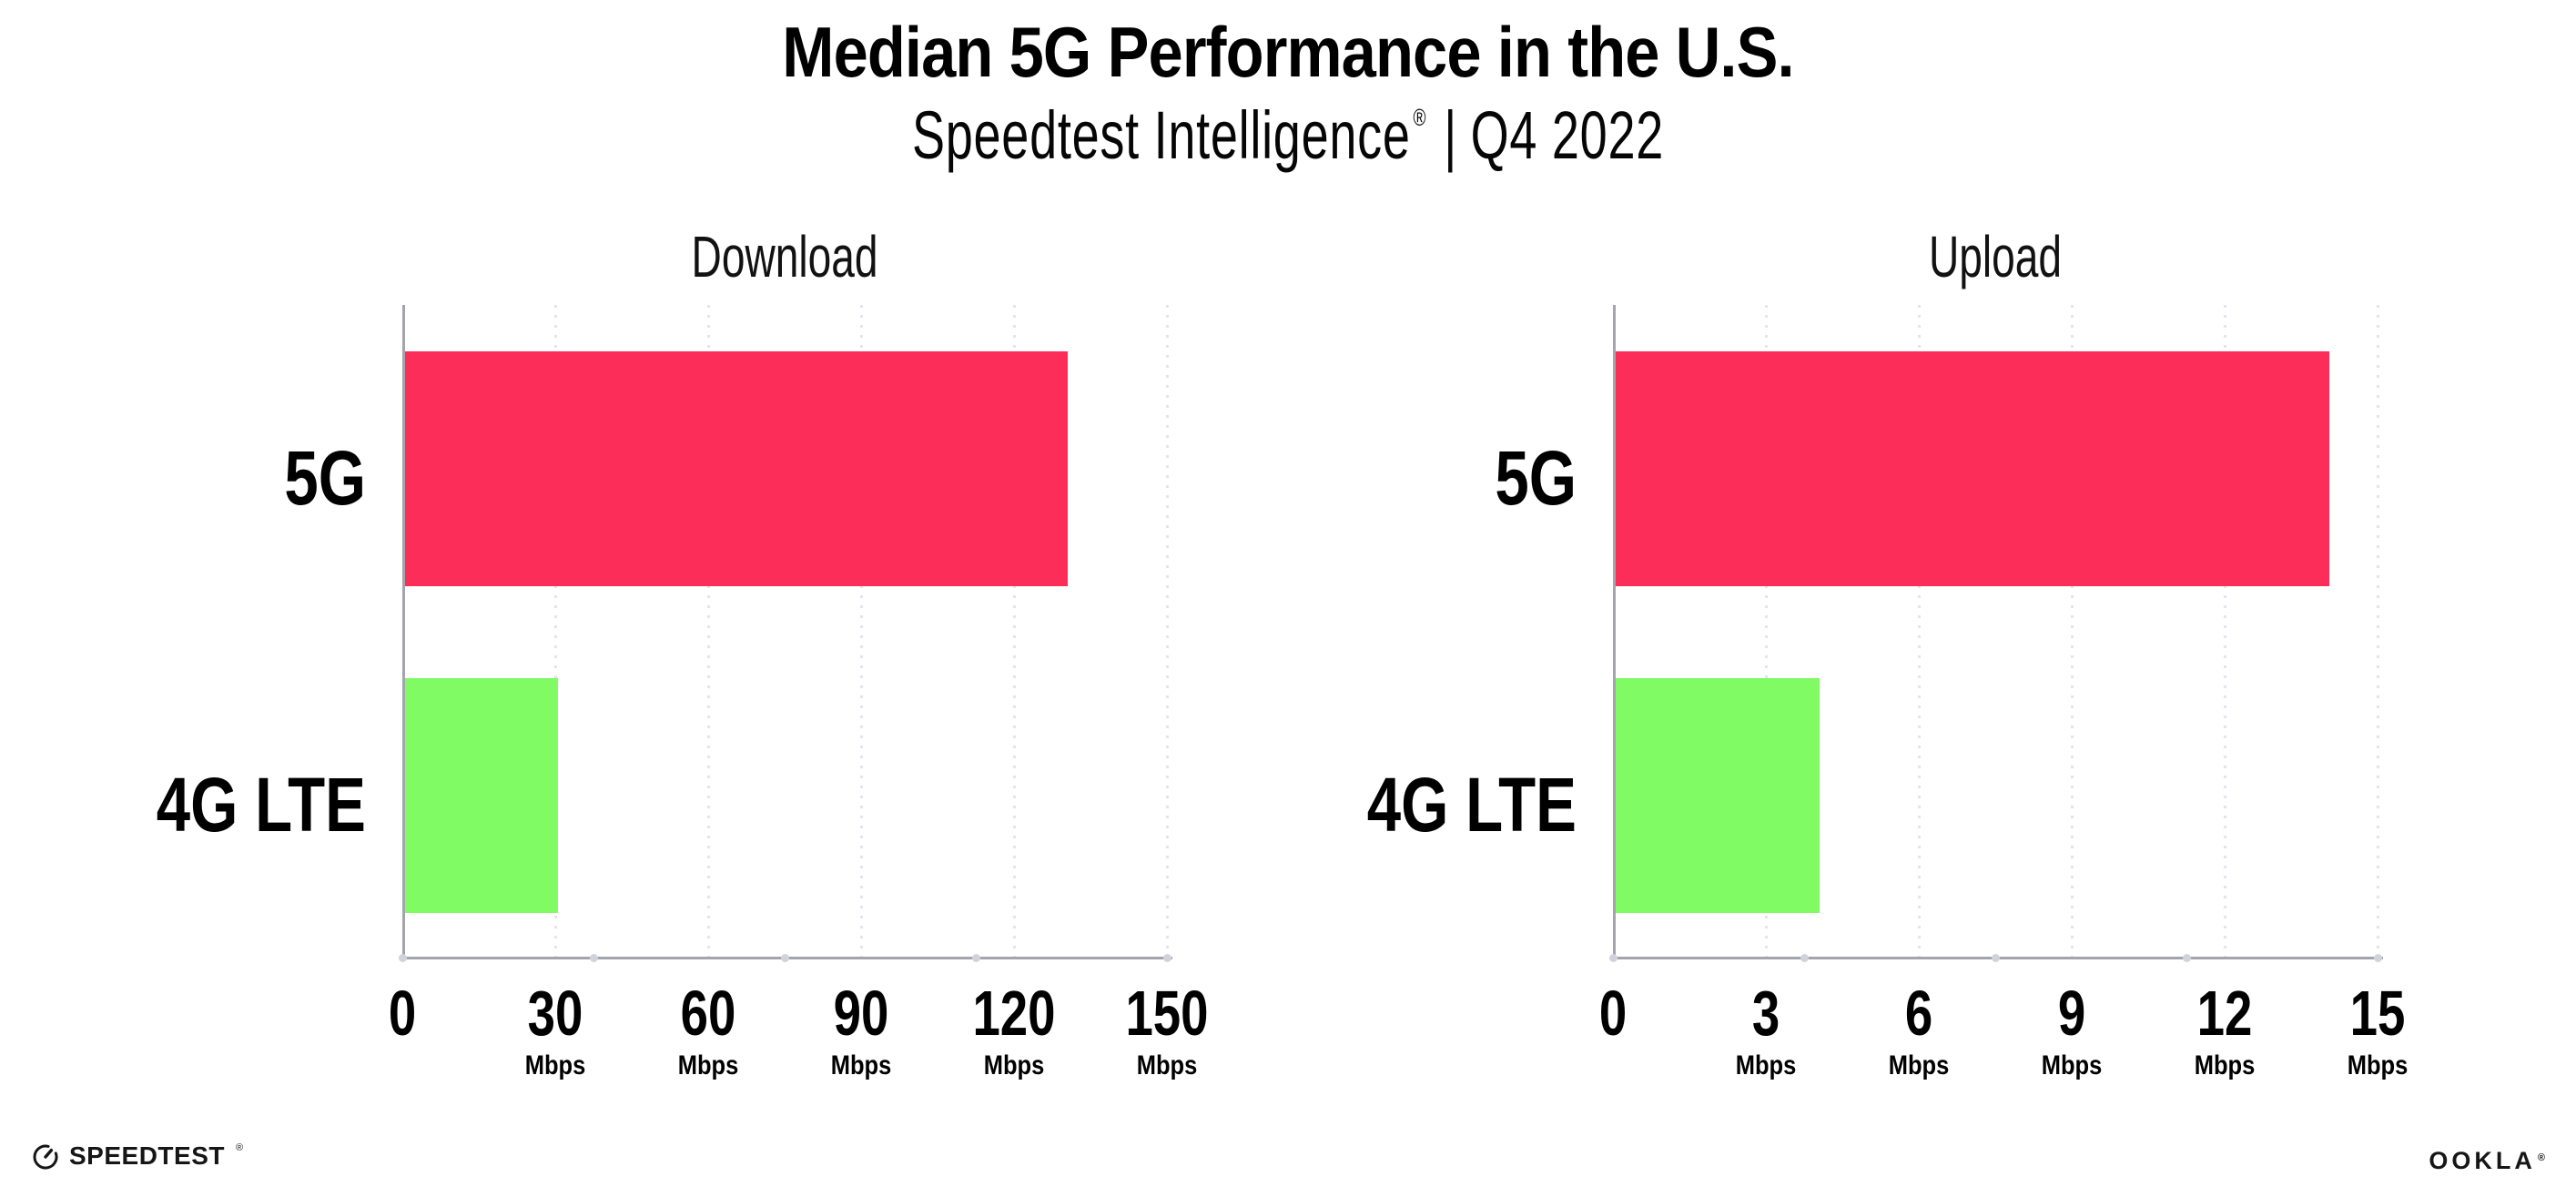  I want to click on x-tick-value: 60, so click(708, 1014).